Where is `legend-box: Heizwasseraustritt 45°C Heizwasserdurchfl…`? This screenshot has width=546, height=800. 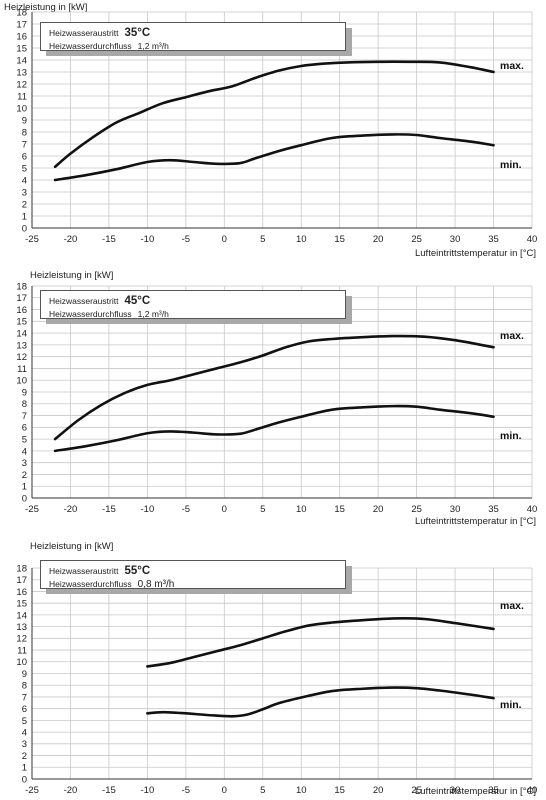 legend-box: Heizwasseraustritt 45°C Heizwasserdurchfl… is located at coordinates (193, 304).